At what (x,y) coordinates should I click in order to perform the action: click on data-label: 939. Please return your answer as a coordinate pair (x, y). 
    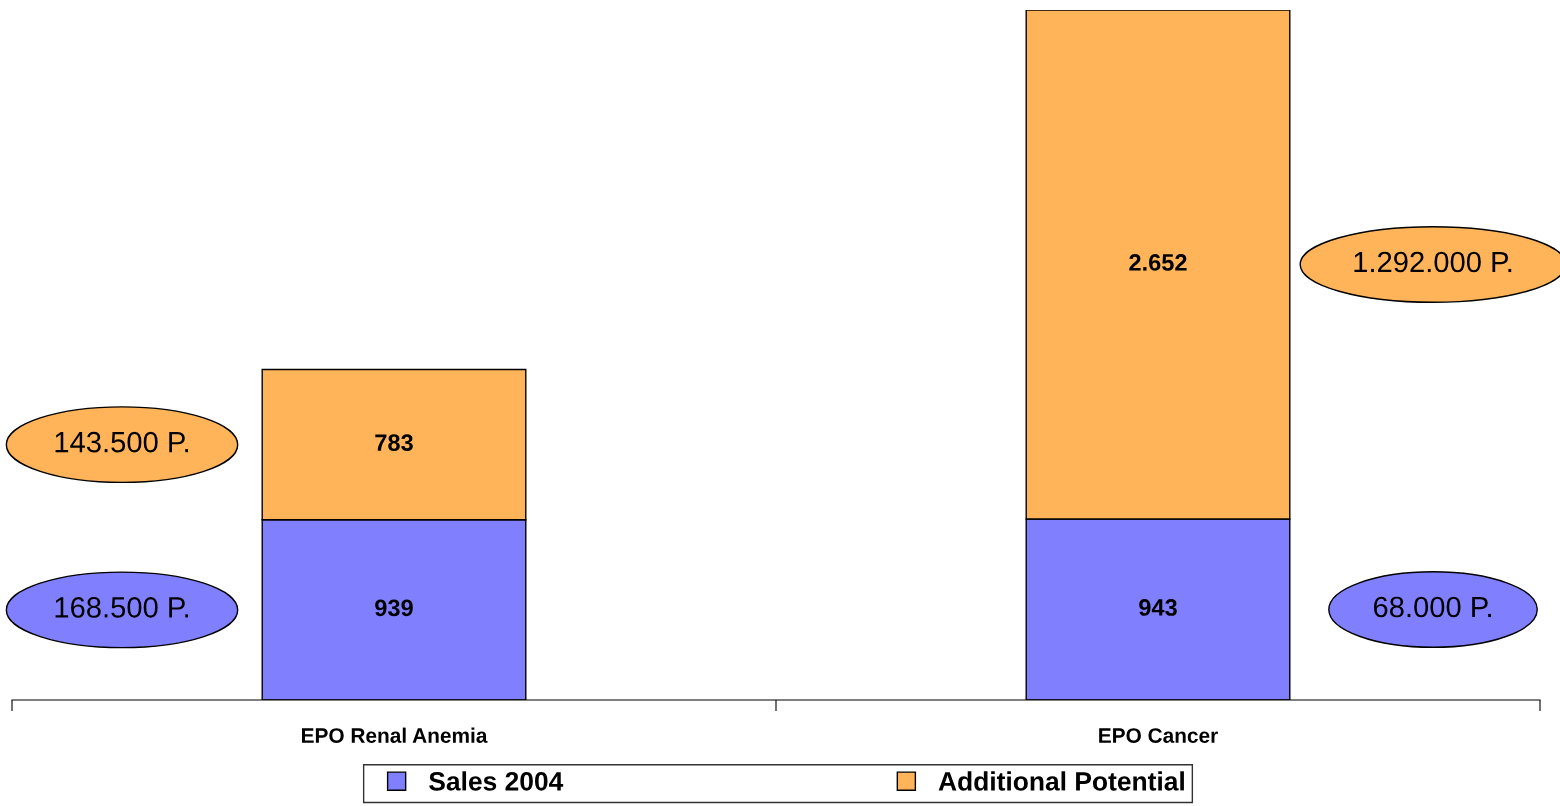
    Looking at the image, I should click on (394, 608).